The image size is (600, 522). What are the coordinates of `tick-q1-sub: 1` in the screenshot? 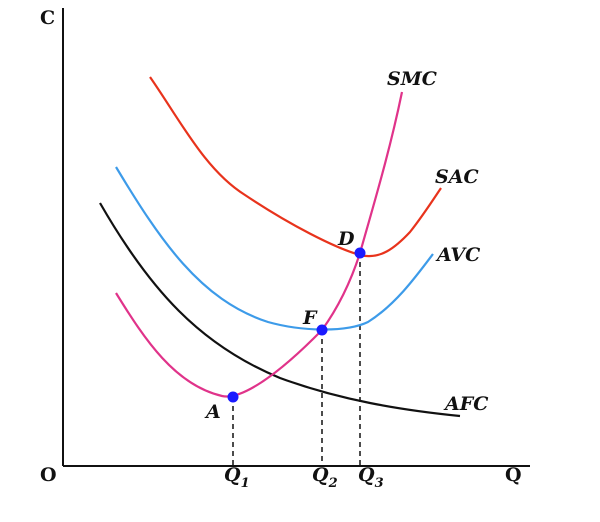 It's located at (245, 483).